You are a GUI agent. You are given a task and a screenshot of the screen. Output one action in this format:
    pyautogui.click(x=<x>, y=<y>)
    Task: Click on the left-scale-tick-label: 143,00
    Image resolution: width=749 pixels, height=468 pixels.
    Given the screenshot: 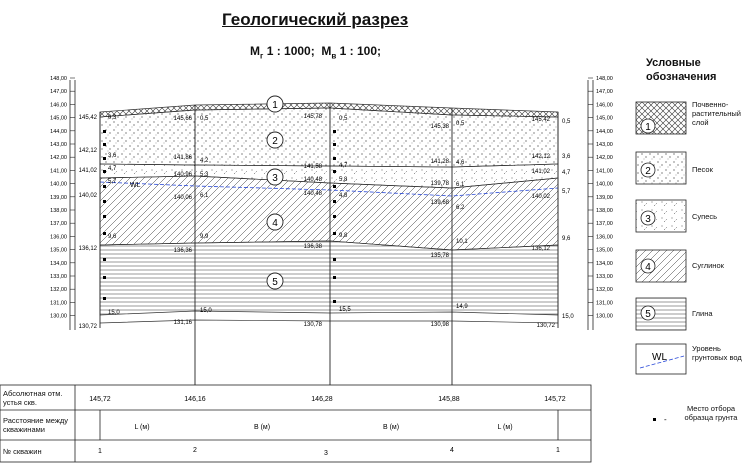 What is the action you would take?
    pyautogui.click(x=58, y=145)
    